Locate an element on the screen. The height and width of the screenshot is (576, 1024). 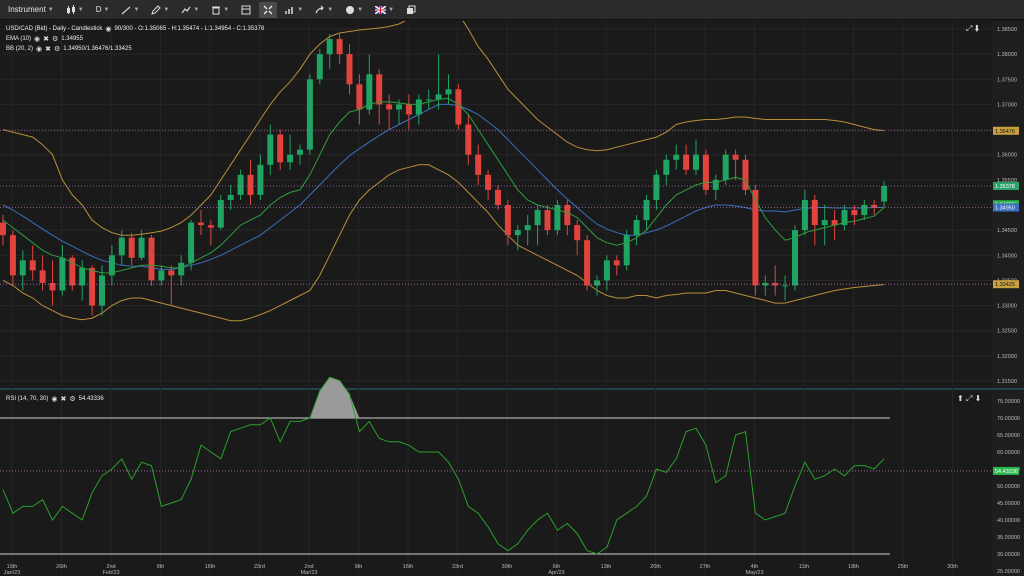
layout-icon is located at coordinates (246, 9).